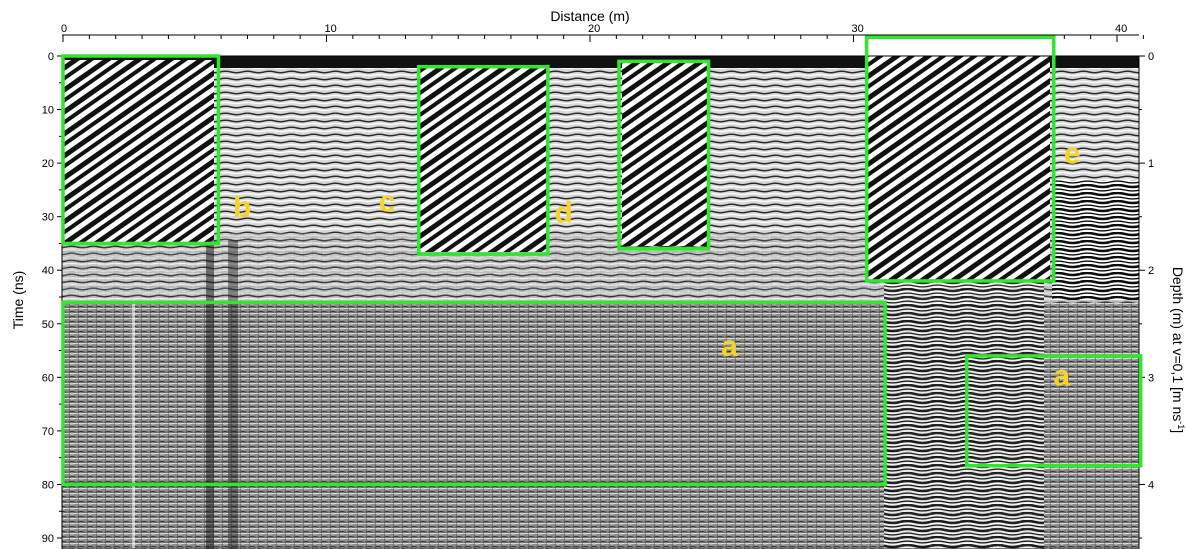 The width and height of the screenshot is (1186, 549). Describe the element at coordinates (48, 218) in the screenshot. I see `y-tick-label: 30` at that location.